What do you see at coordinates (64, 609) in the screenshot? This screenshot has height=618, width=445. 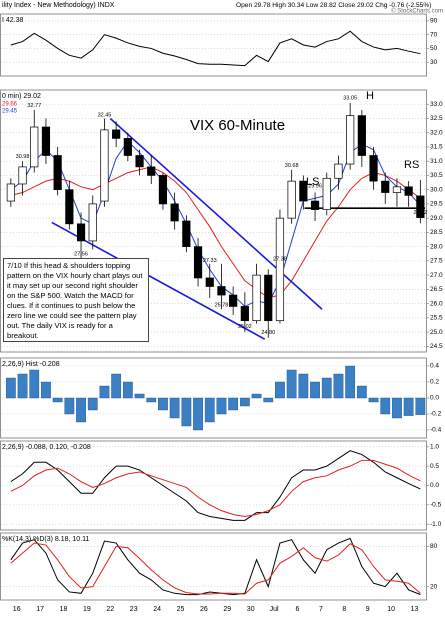 I see `x-tick-label: 18` at bounding box center [64, 609].